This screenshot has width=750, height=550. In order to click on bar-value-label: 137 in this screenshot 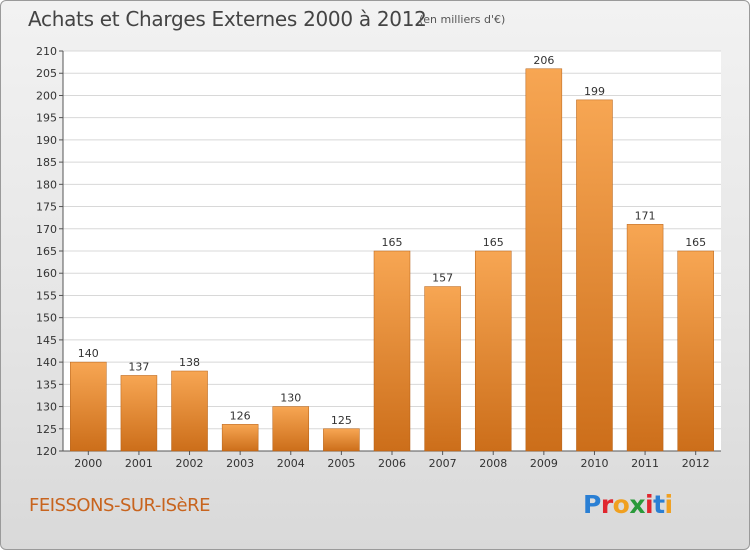, I will do `click(138, 366)`.